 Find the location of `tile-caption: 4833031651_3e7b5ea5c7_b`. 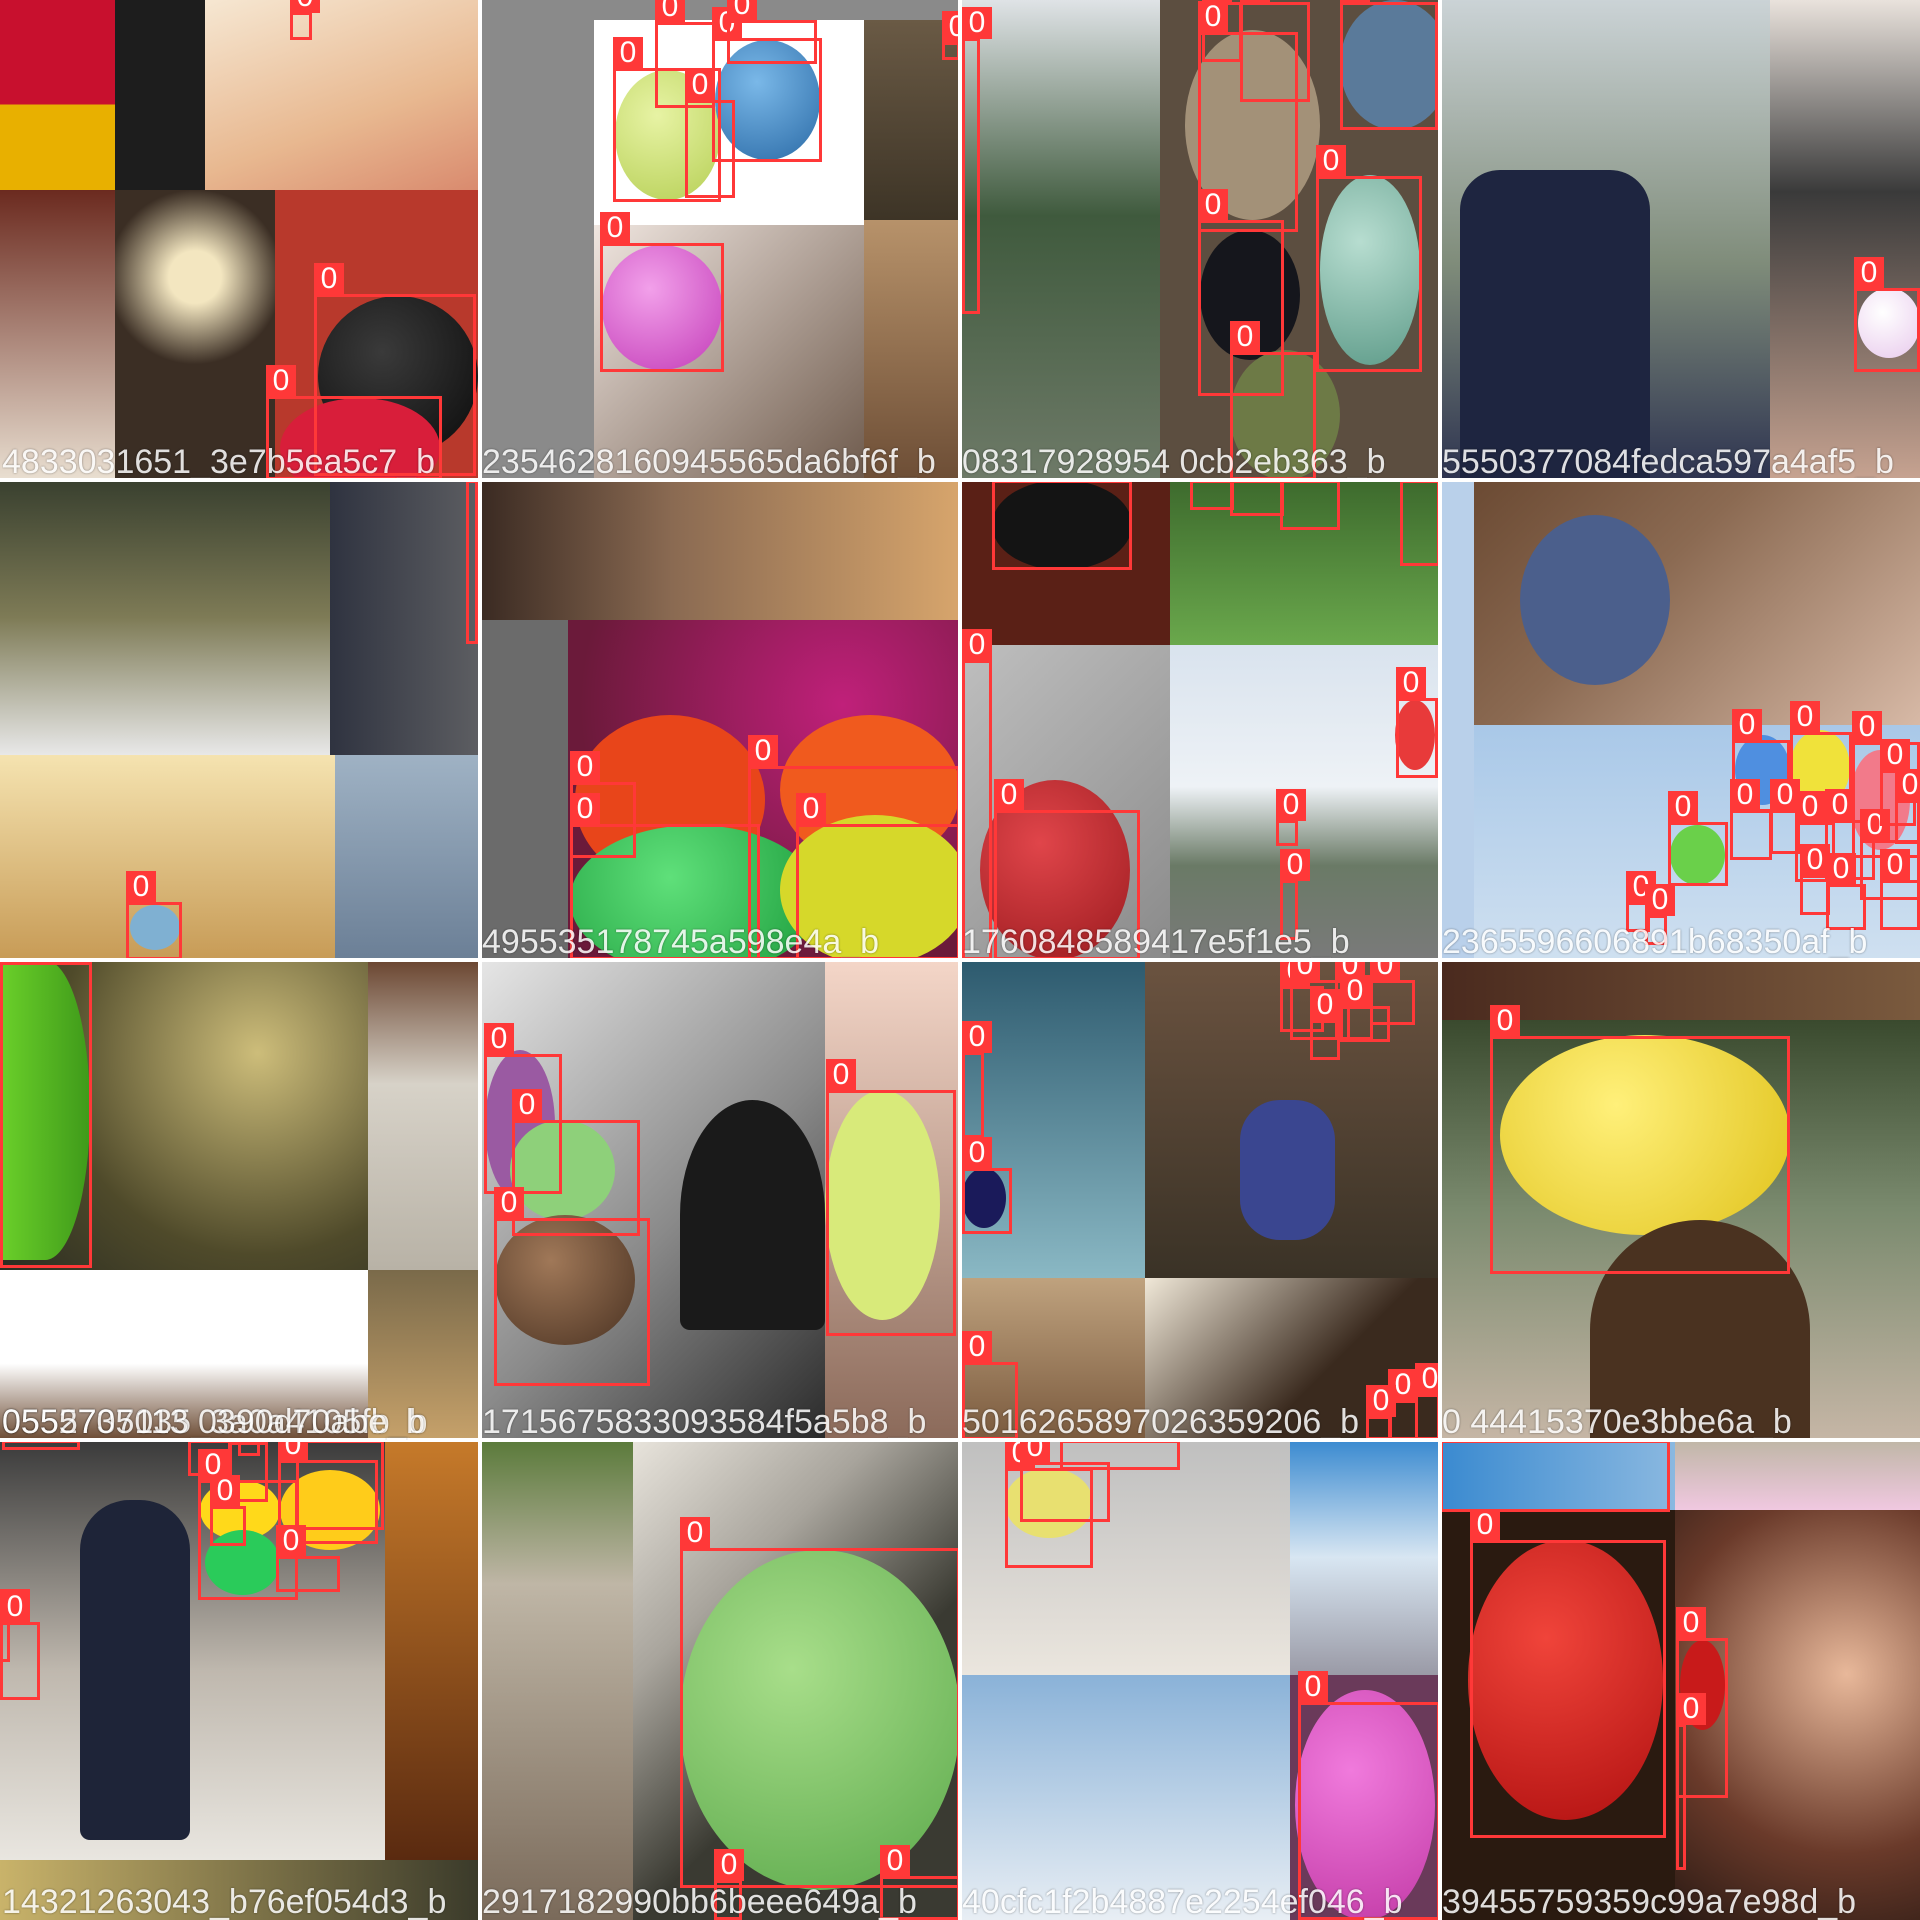

tile-caption: 4833031651_3e7b5ea5c7_b is located at coordinates (240, 462).